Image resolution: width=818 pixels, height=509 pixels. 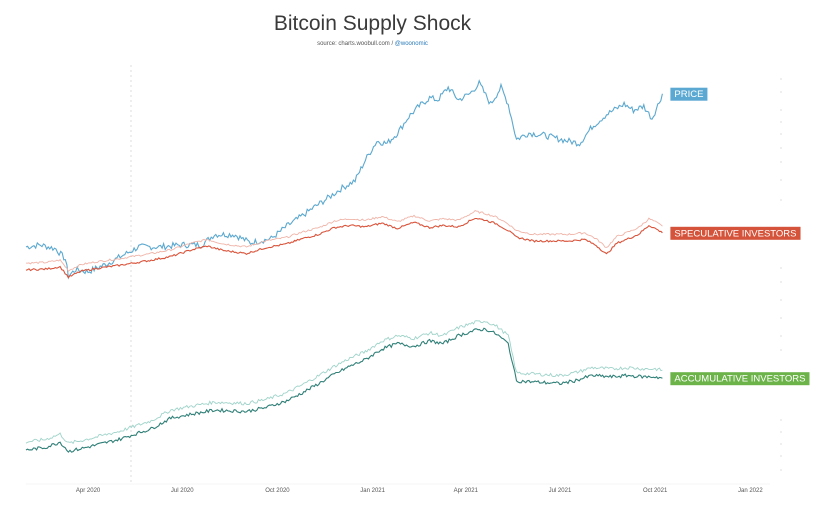 I want to click on speculative-investors-label-text: SPECULATIVE INVESTORS, so click(x=735, y=233).